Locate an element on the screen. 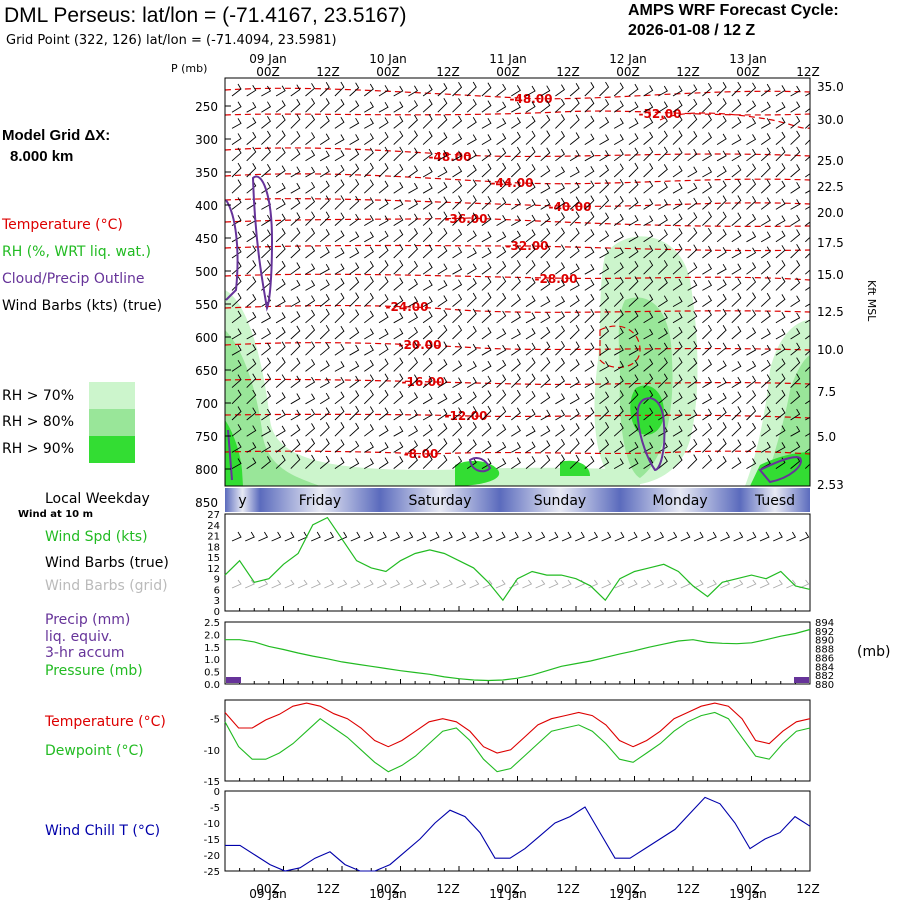 The width and height of the screenshot is (900, 900). pressure-tick-label: 892 is located at coordinates (824, 632).